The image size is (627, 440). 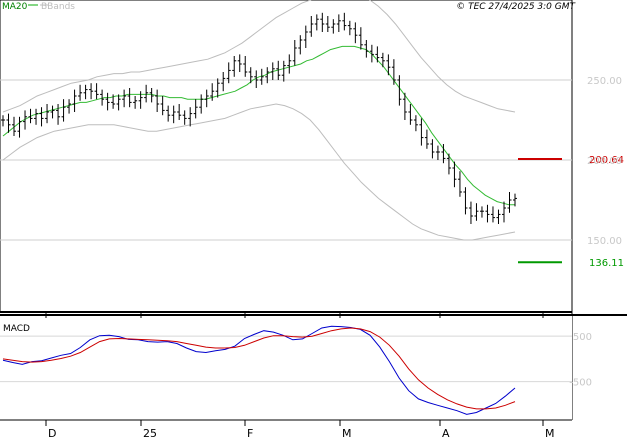 What do you see at coordinates (15, 7) in the screenshot?
I see `legend-ma20: MA20` at bounding box center [15, 7].